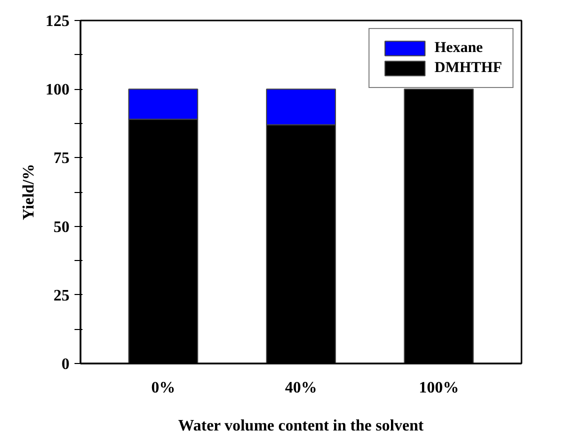 The image size is (571, 443). What do you see at coordinates (163, 388) in the screenshot?
I see `x-tick-label: 0%` at bounding box center [163, 388].